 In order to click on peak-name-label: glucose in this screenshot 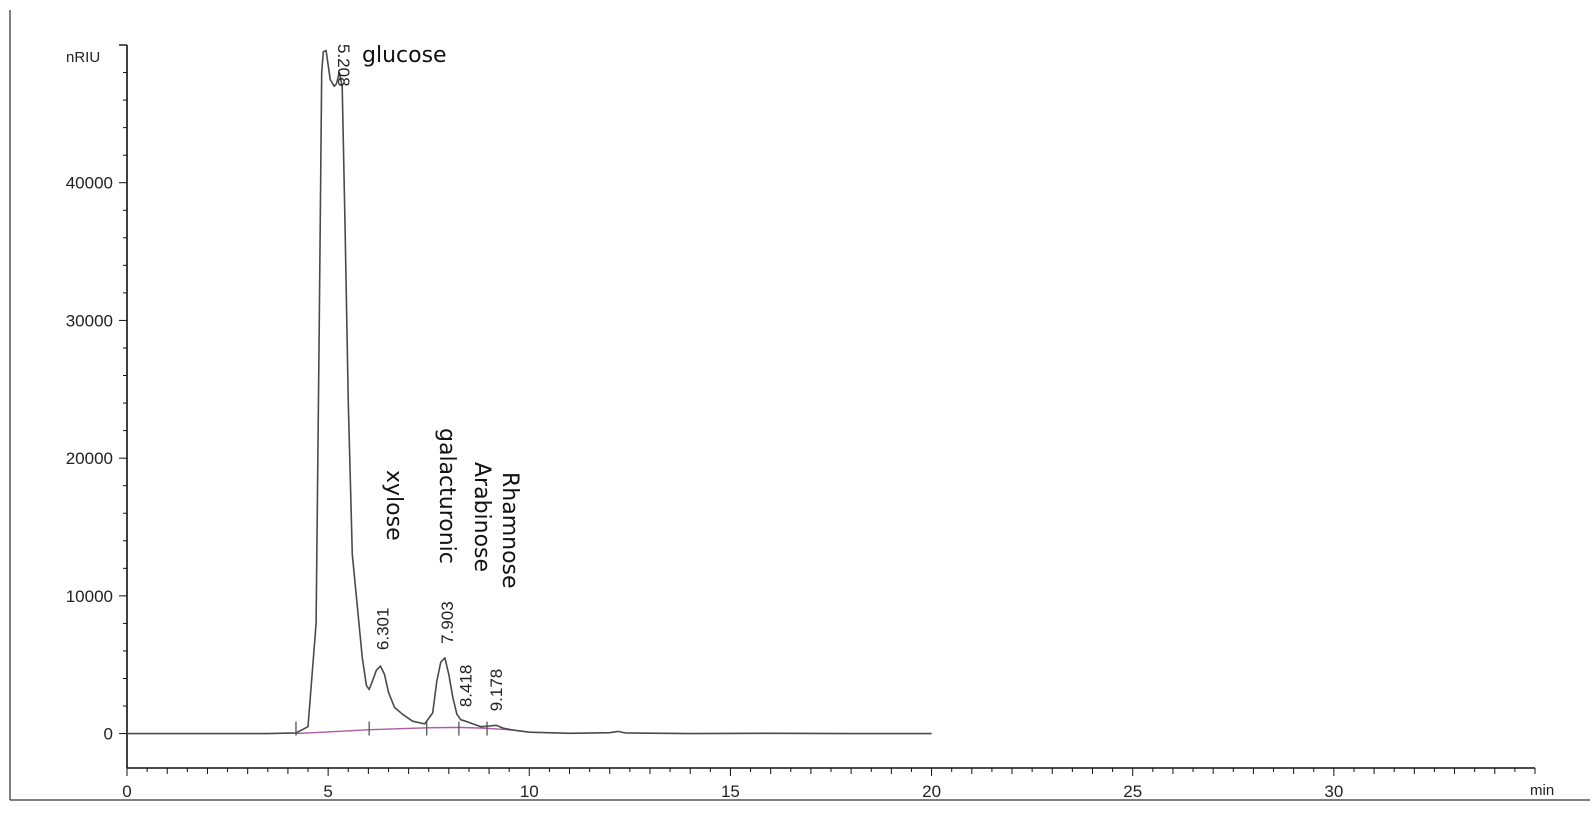, I will do `click(404, 55)`.